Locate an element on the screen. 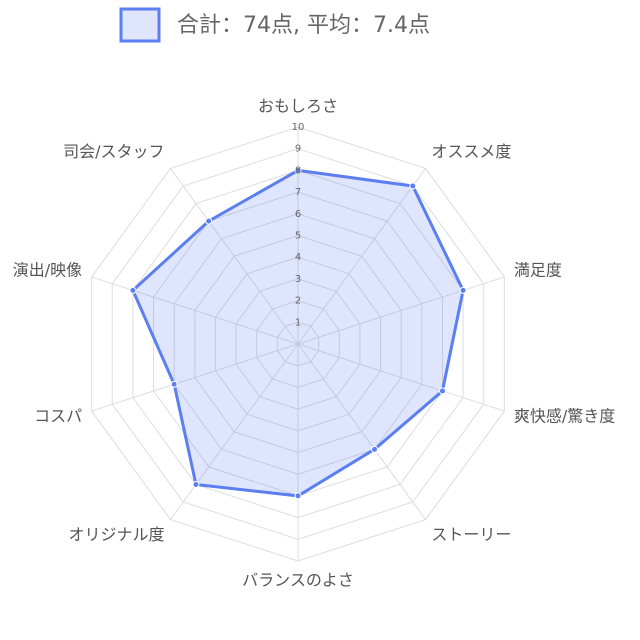 The height and width of the screenshot is (640, 640). r-tick-label: 7 is located at coordinates (298, 192).